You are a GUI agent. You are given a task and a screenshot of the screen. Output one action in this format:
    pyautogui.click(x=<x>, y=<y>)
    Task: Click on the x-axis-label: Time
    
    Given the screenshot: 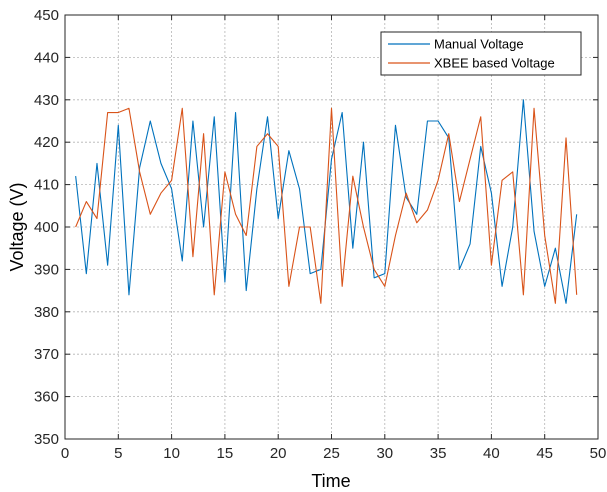 What is the action you would take?
    pyautogui.click(x=330, y=481)
    